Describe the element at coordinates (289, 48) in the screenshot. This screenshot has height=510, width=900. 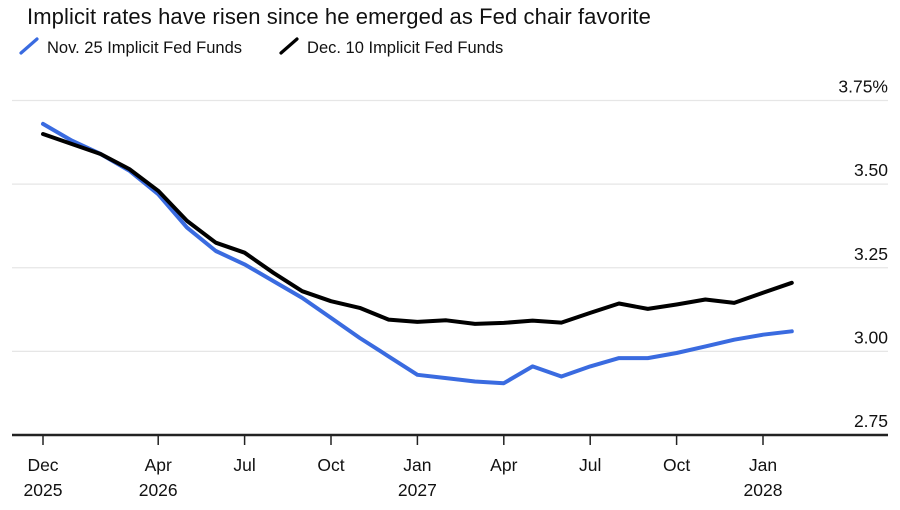
I see `legend-slash-icon-black` at that location.